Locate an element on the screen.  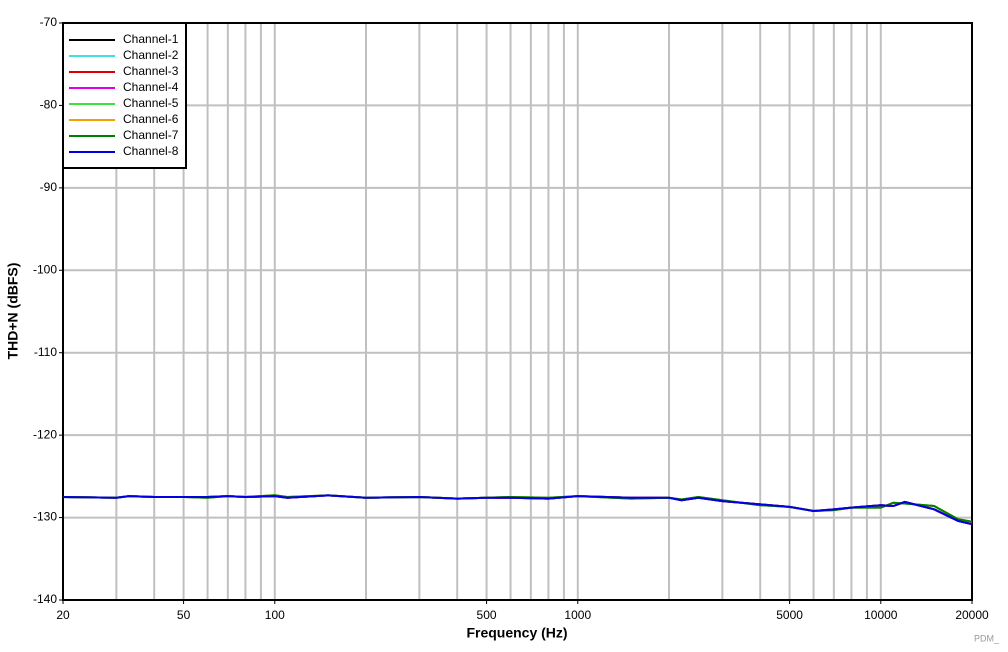
x-axis-title: Frequency (Hz) is located at coordinates (516, 633).